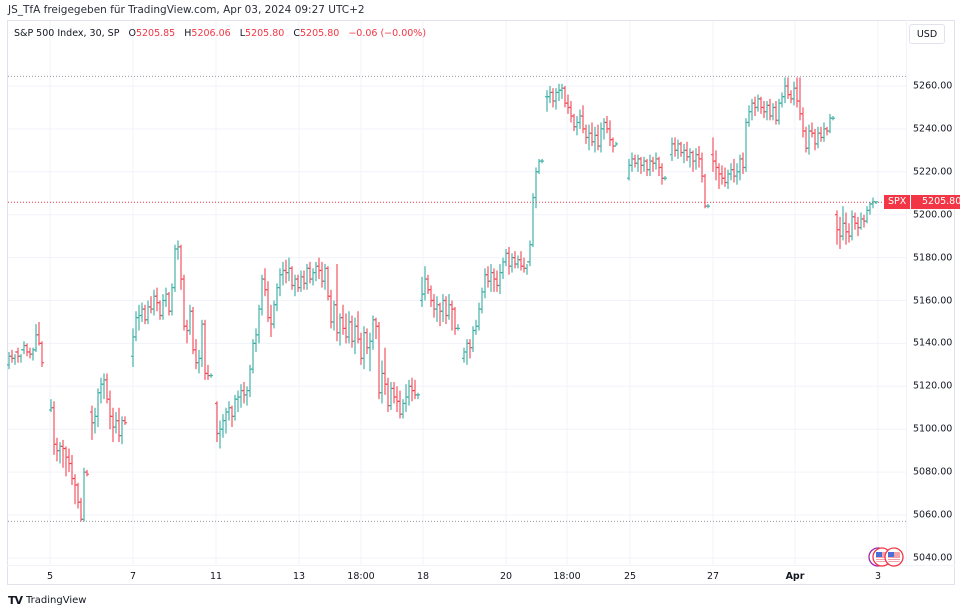 This screenshot has width=960, height=615. What do you see at coordinates (67, 33) in the screenshot?
I see `symbol-title: S&P 500 Index, 30, SP` at bounding box center [67, 33].